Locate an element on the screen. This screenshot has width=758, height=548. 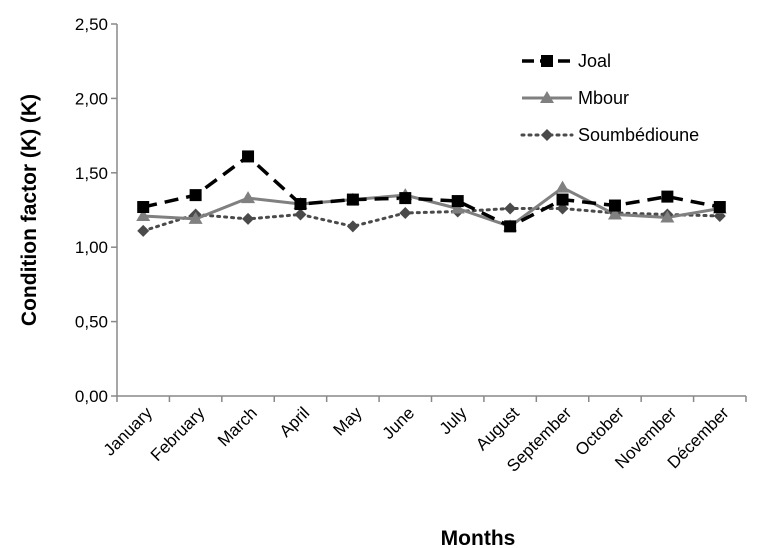
series-lines is located at coordinates (431, 193).